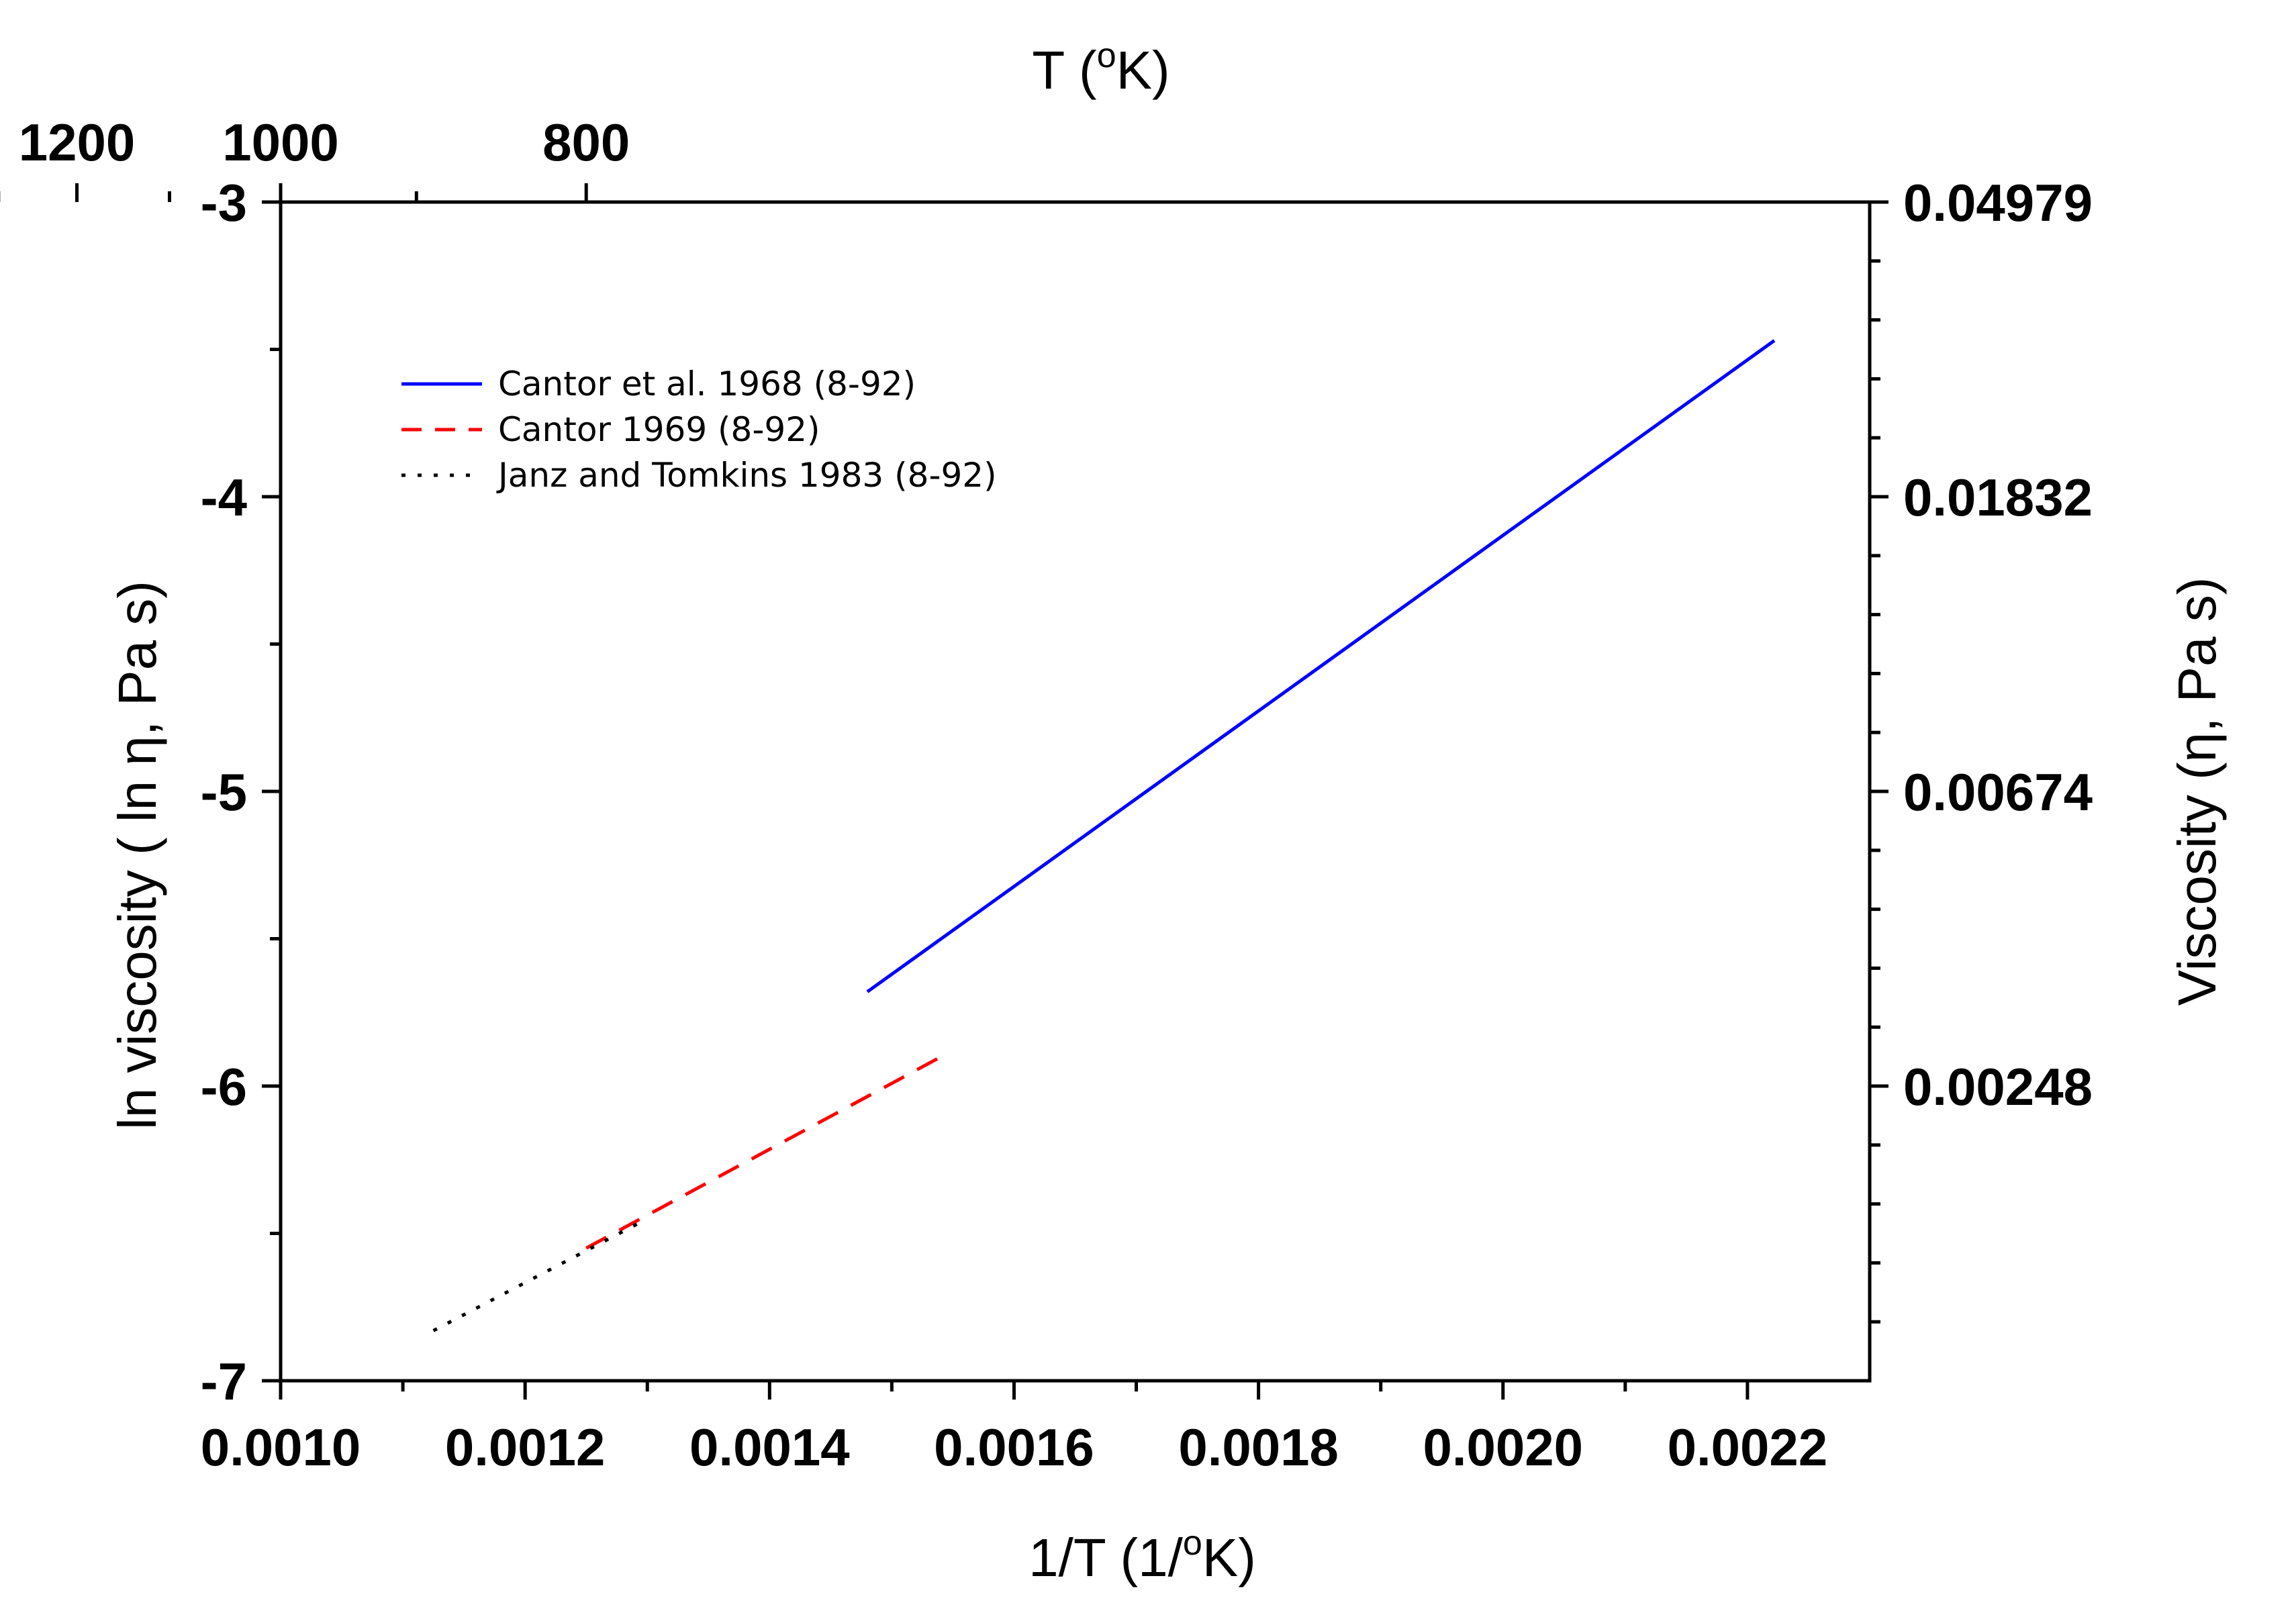  I want to click on y-left-tick-label: -6, so click(224, 1086).